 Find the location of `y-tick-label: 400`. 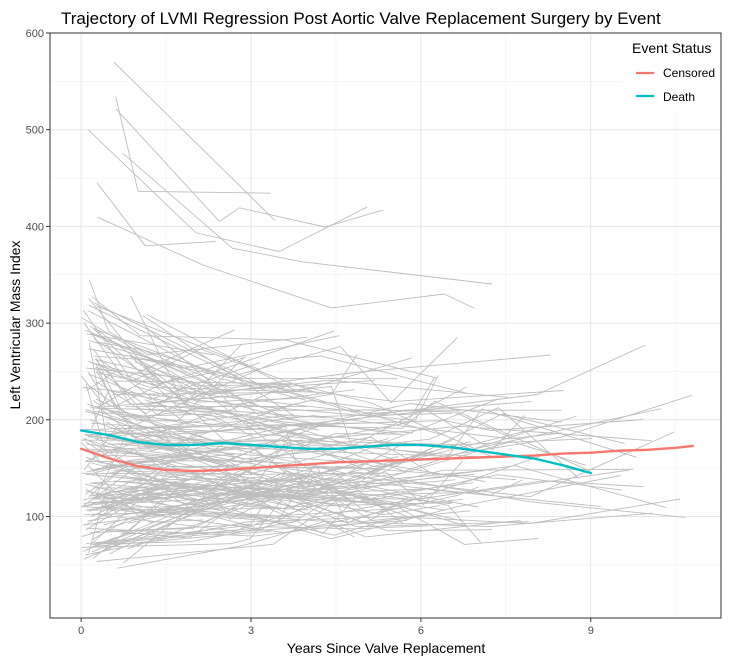

y-tick-label: 400 is located at coordinates (35, 227).